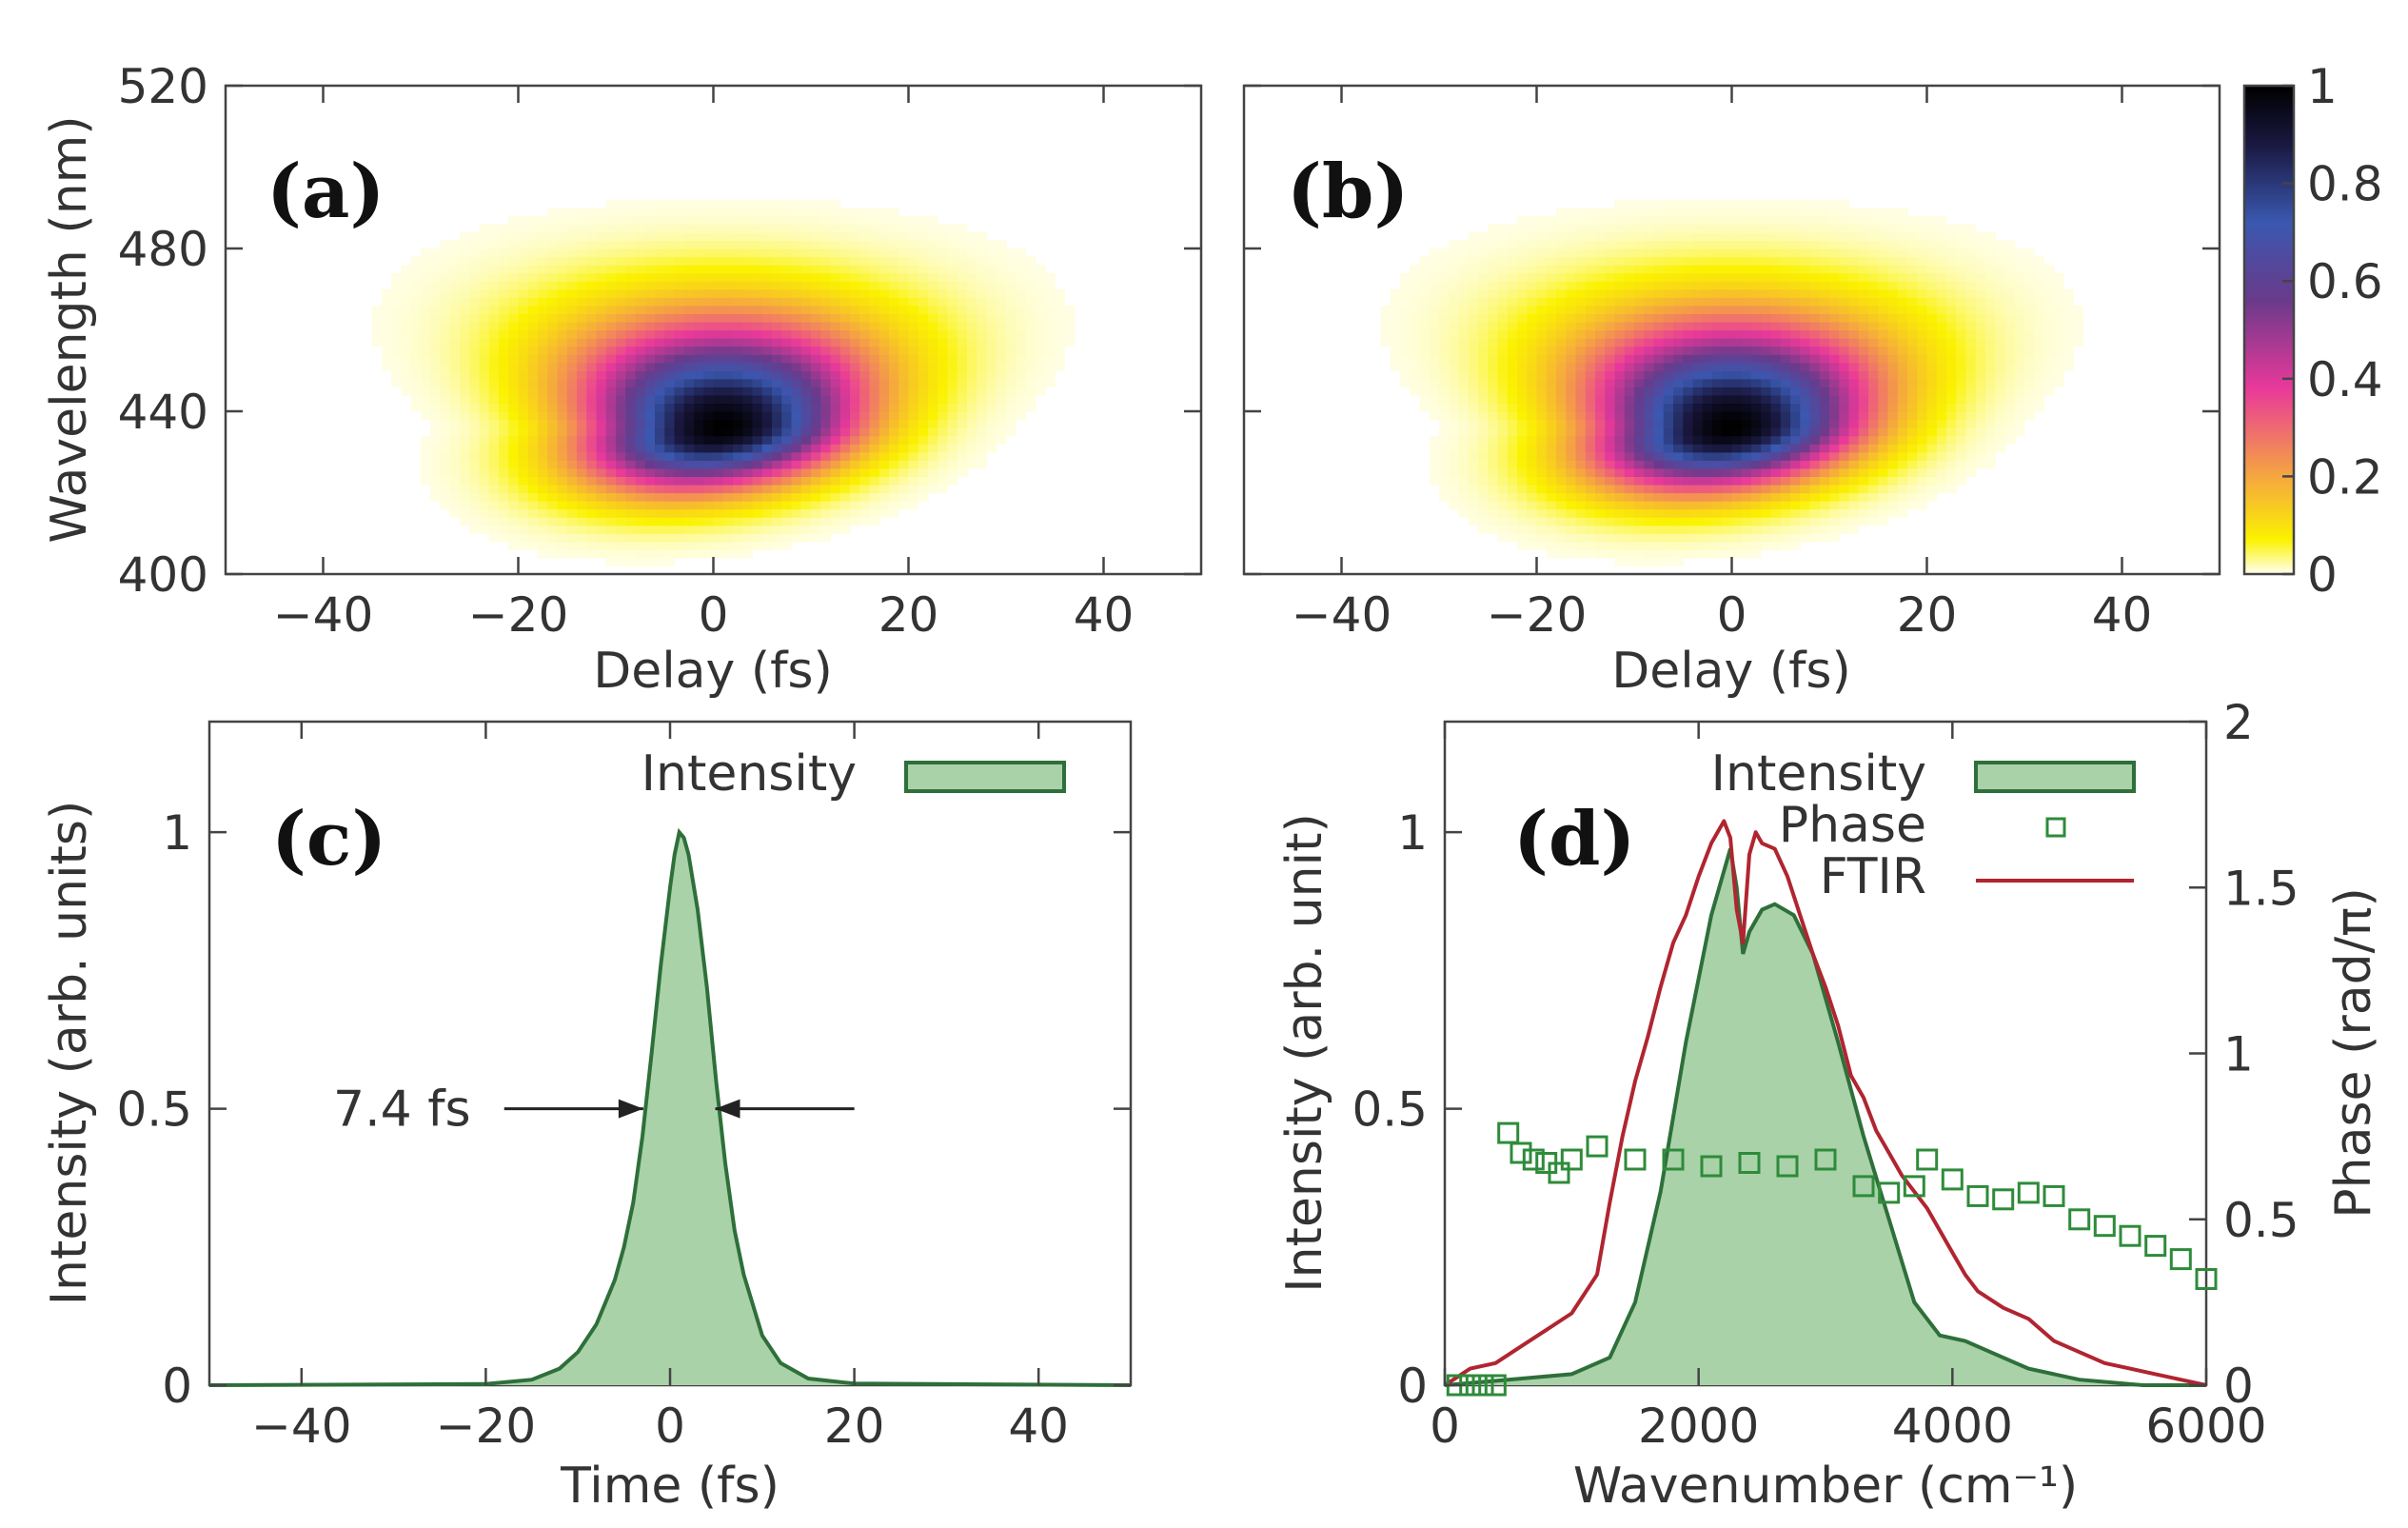  I want to click on panel-a-xlabel: Delay (fs), so click(713, 671).